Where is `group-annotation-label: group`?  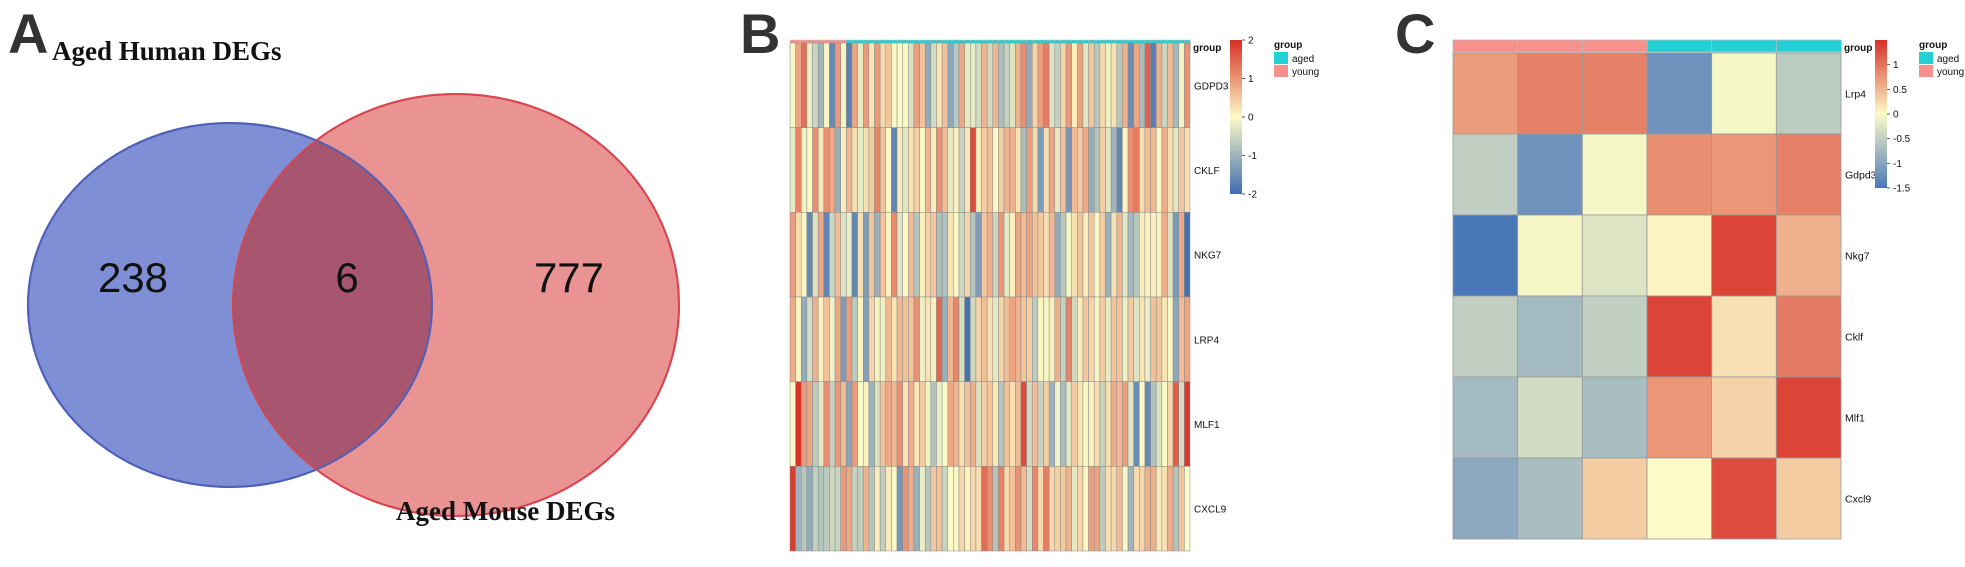
group-annotation-label: group is located at coordinates (1858, 48).